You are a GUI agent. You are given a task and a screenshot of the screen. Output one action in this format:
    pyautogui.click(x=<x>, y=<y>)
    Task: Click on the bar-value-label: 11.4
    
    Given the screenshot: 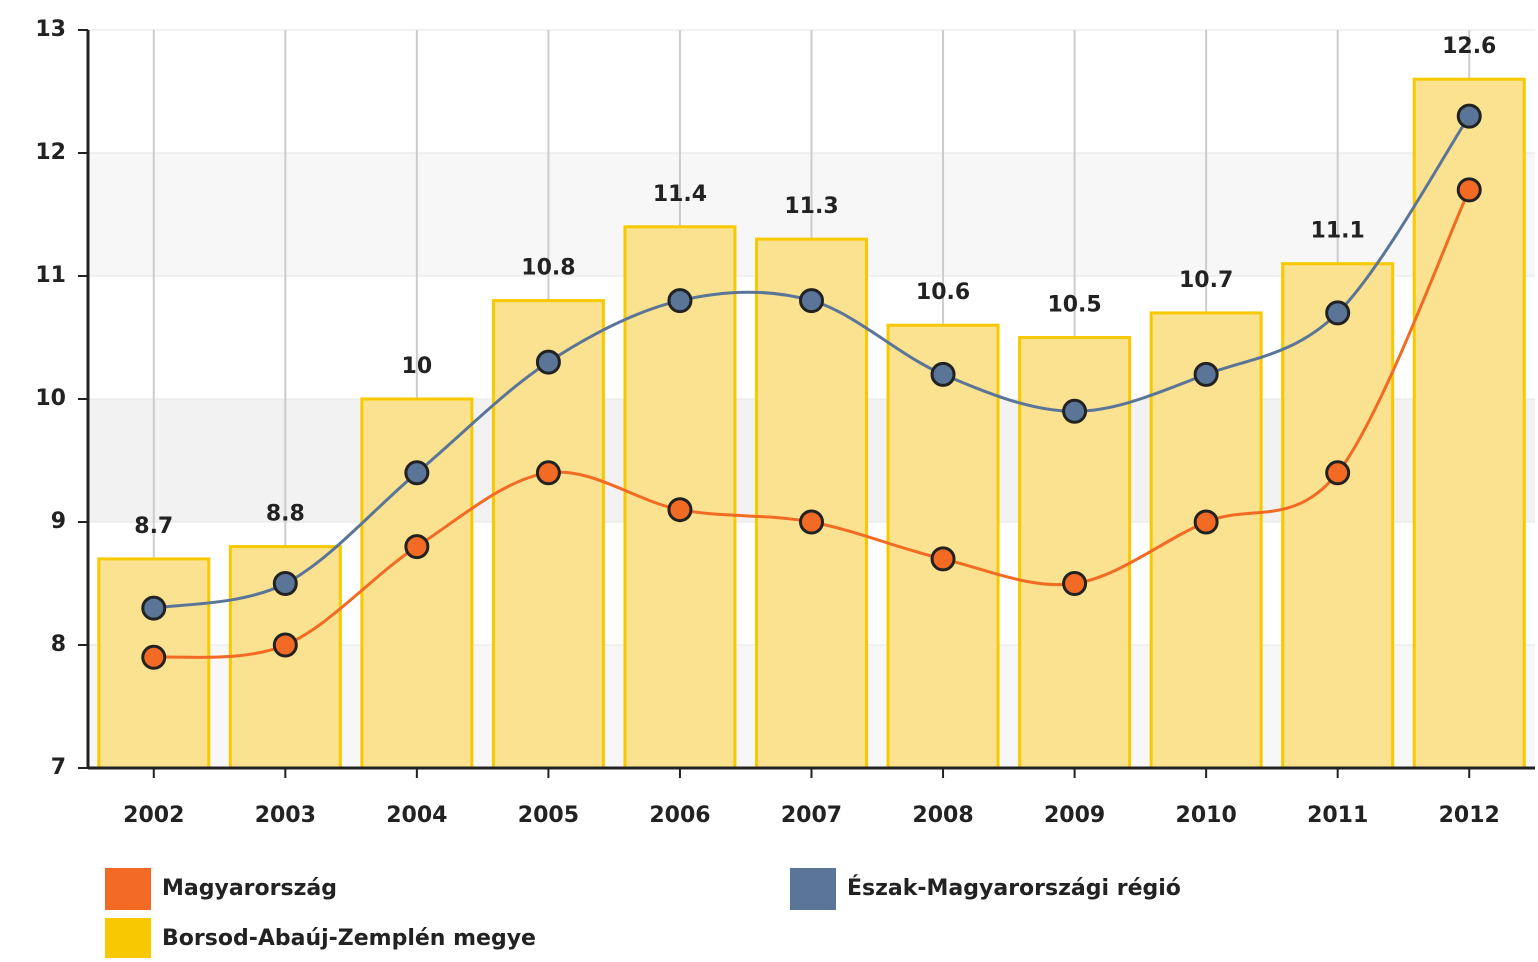 What is the action you would take?
    pyautogui.click(x=680, y=194)
    